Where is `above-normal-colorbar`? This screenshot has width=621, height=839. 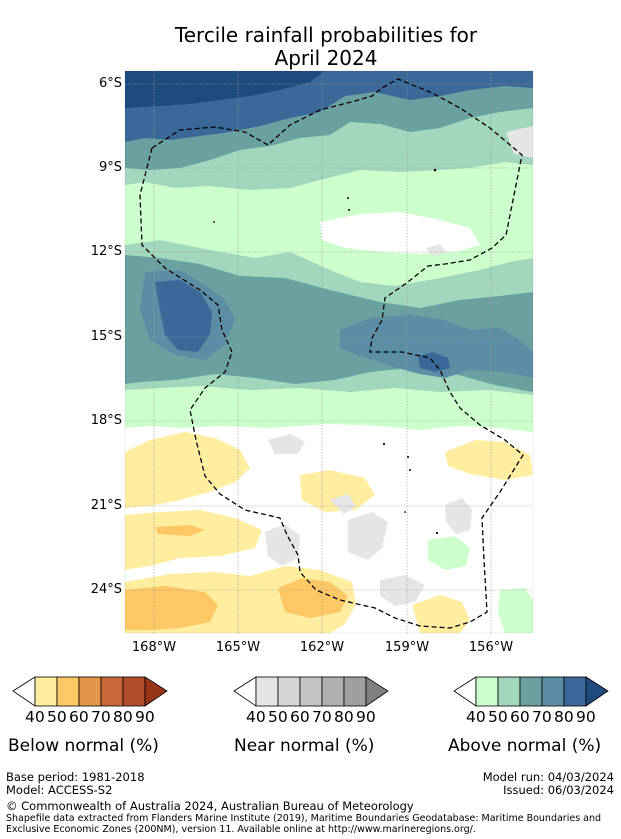 above-normal-colorbar is located at coordinates (531, 691).